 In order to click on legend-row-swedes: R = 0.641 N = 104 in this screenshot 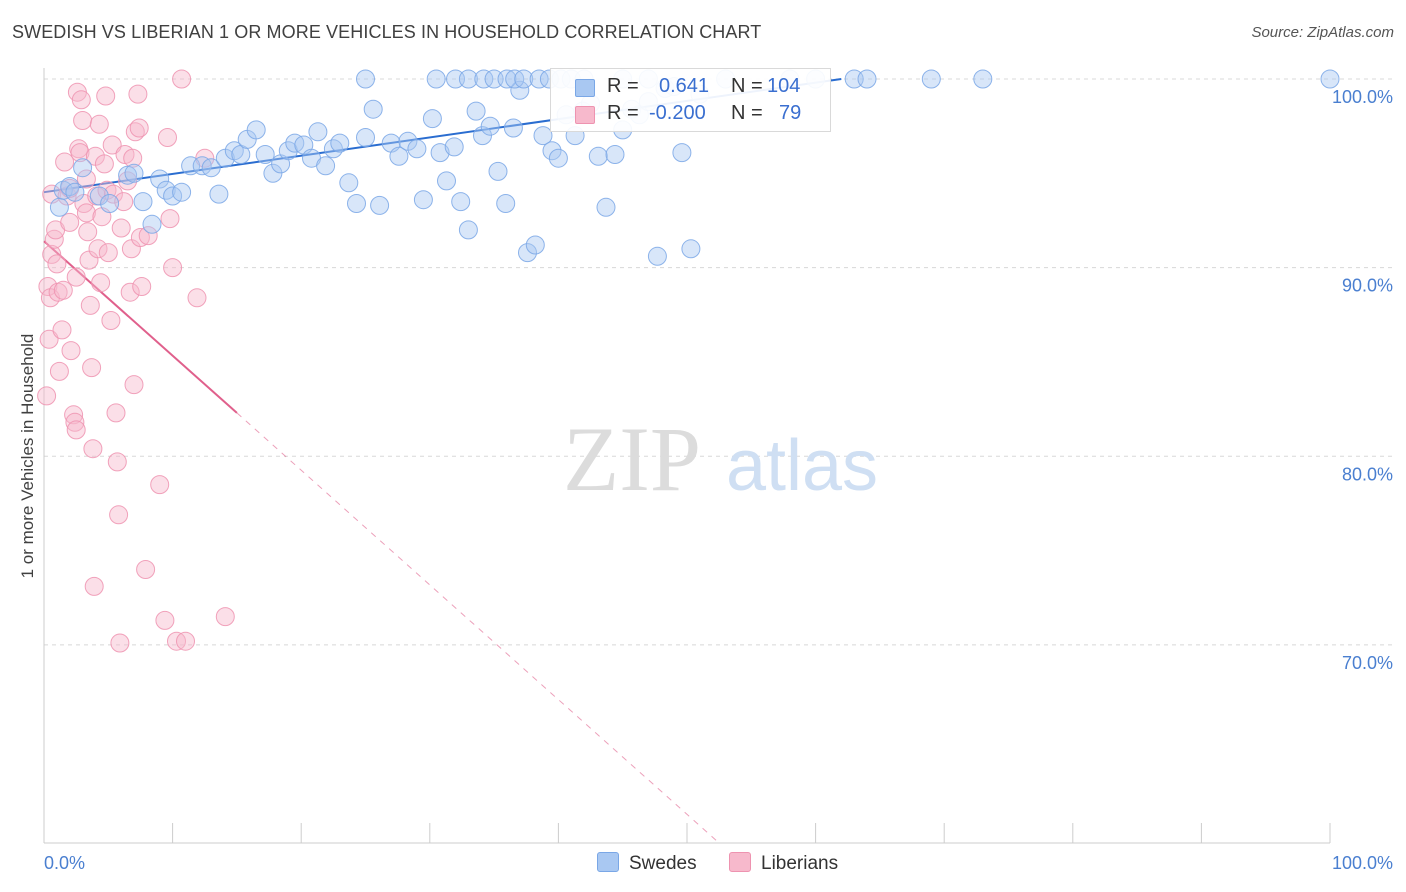, I will do `click(690, 87)`.